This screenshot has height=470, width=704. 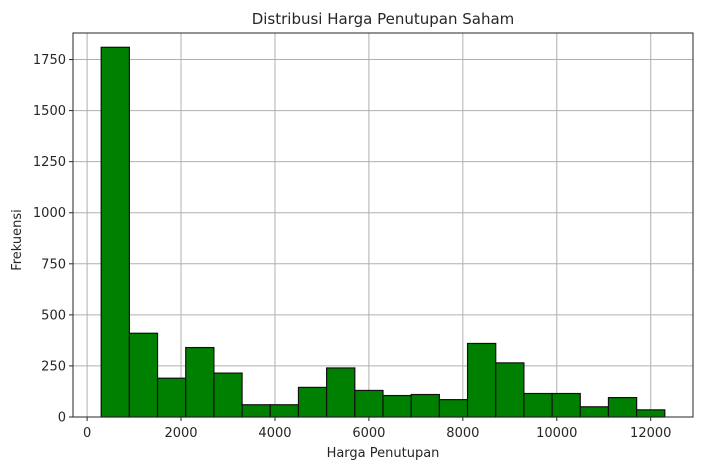 I want to click on y-tick-label: 1750, so click(x=49, y=60).